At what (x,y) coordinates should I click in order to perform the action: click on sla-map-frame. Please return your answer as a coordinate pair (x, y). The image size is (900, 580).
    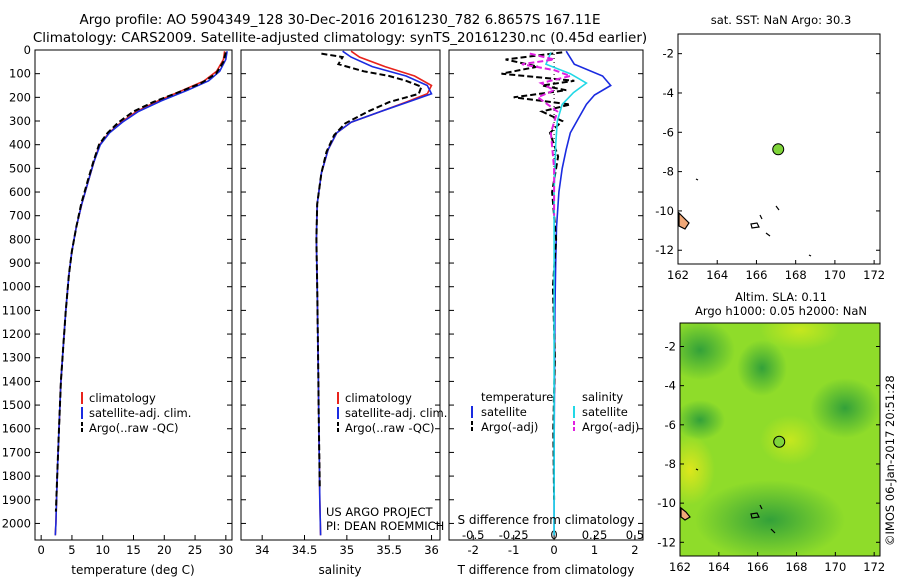
    Looking at the image, I should click on (780, 439).